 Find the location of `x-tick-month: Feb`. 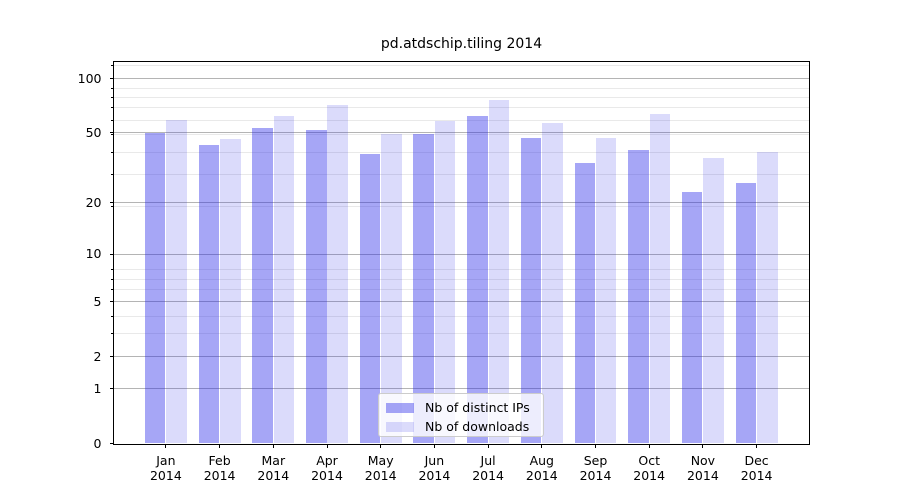

x-tick-month: Feb is located at coordinates (219, 460).